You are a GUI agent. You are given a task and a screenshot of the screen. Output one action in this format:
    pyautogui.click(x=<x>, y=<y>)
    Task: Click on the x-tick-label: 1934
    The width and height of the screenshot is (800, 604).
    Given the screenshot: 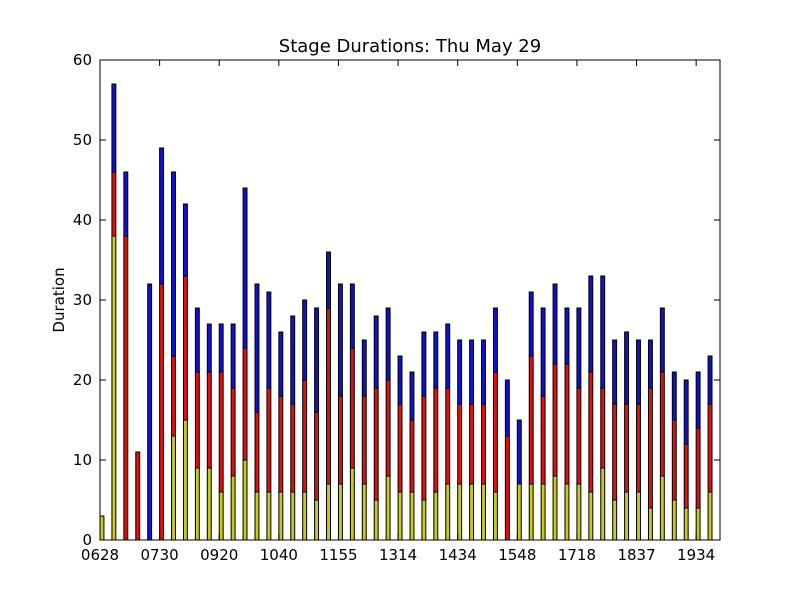 What is the action you would take?
    pyautogui.click(x=696, y=555)
    